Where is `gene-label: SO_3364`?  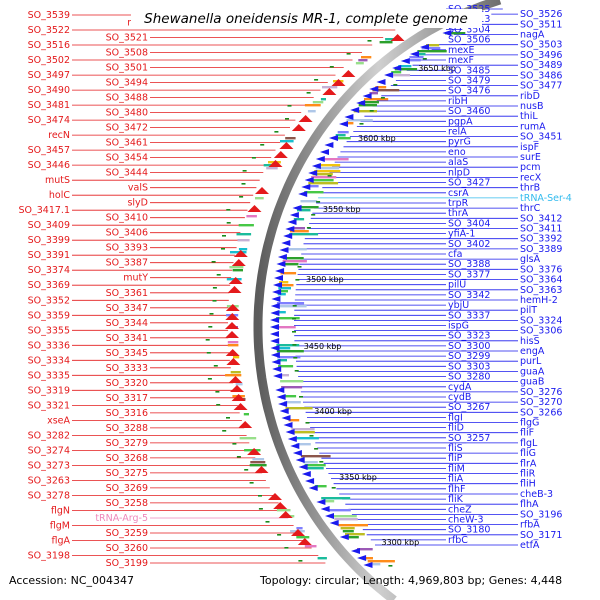 gene-label: SO_3364 is located at coordinates (541, 280).